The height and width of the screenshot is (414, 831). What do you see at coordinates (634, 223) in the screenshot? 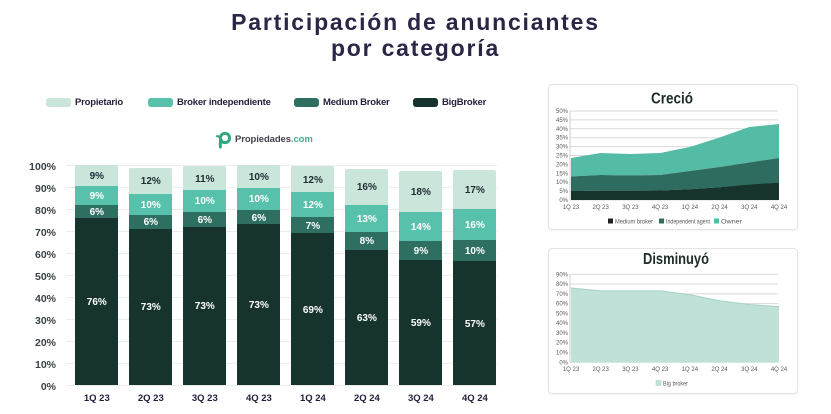
I see `svg-text: Medium broker` at bounding box center [634, 223].